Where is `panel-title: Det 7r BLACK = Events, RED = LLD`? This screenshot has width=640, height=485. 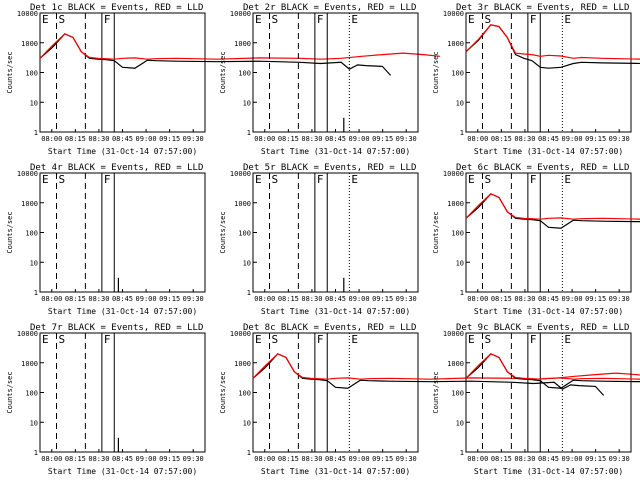 panel-title: Det 7r BLACK = Events, RED = LLD is located at coordinates (116, 328).